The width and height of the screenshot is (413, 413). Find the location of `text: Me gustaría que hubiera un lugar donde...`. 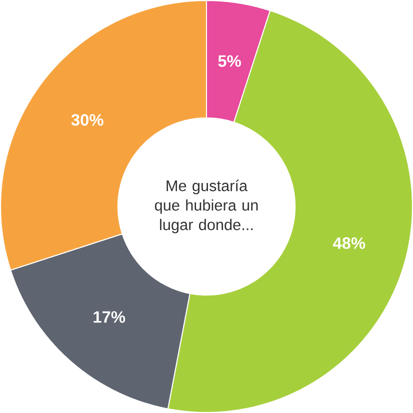

text: Me gustaría que hubiera un lugar donde... is located at coordinates (206, 207).